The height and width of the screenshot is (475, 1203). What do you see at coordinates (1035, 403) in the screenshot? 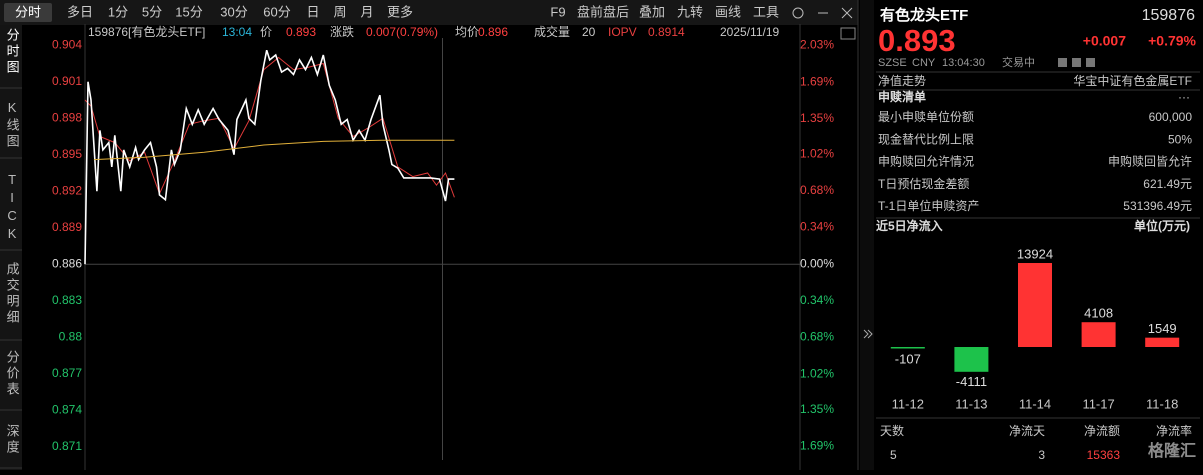
I see `flow-date: 11-14` at bounding box center [1035, 403].